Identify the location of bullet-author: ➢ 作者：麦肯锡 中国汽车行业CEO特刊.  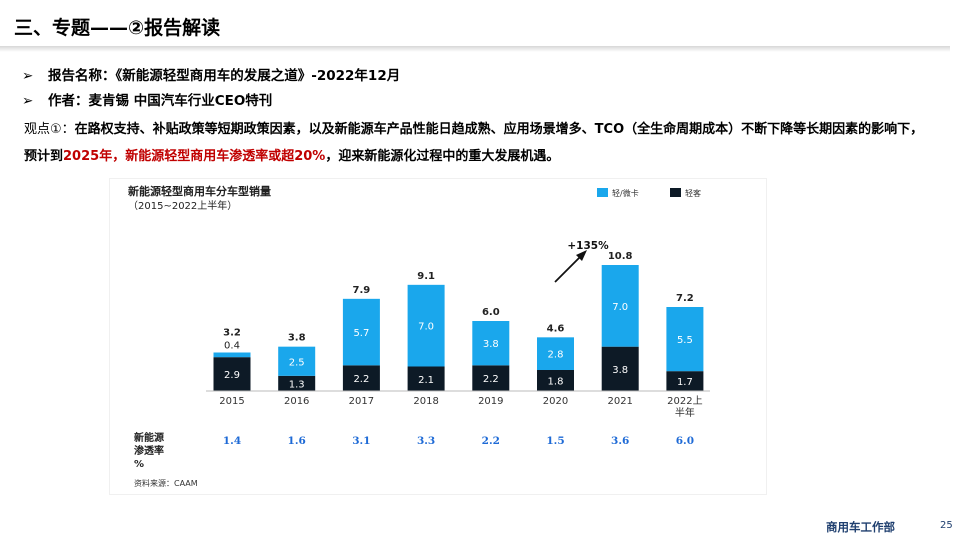
(147, 99).